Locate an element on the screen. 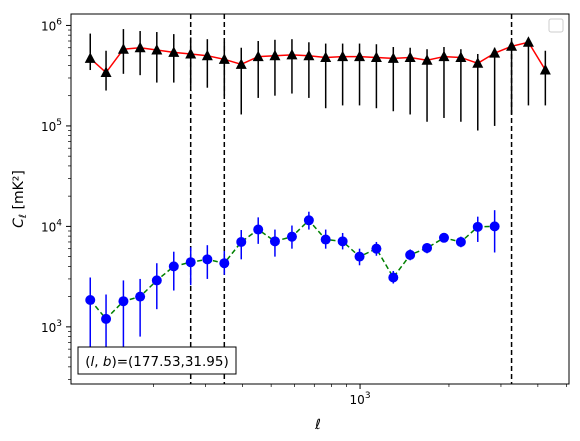 Image resolution: width=580 pixels, height=441 pixels. series-0-line is located at coordinates (317, 57).